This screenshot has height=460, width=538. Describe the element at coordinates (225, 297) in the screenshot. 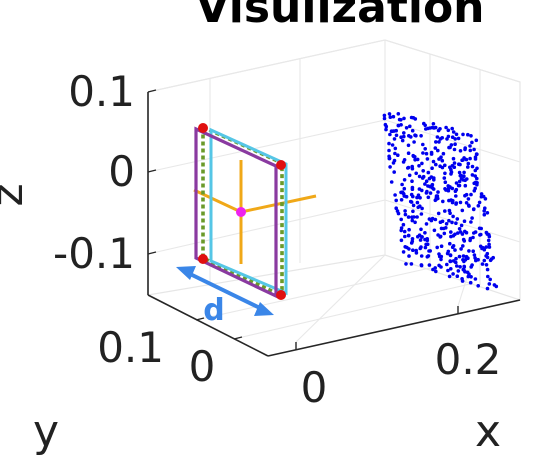

I see `distance-annotation: d` at that location.